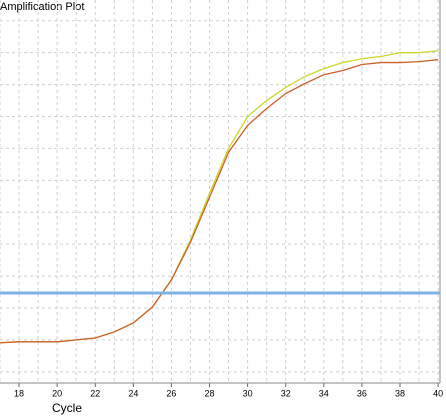  Describe the element at coordinates (248, 393) in the screenshot. I see `x-tick-label: 30` at that location.